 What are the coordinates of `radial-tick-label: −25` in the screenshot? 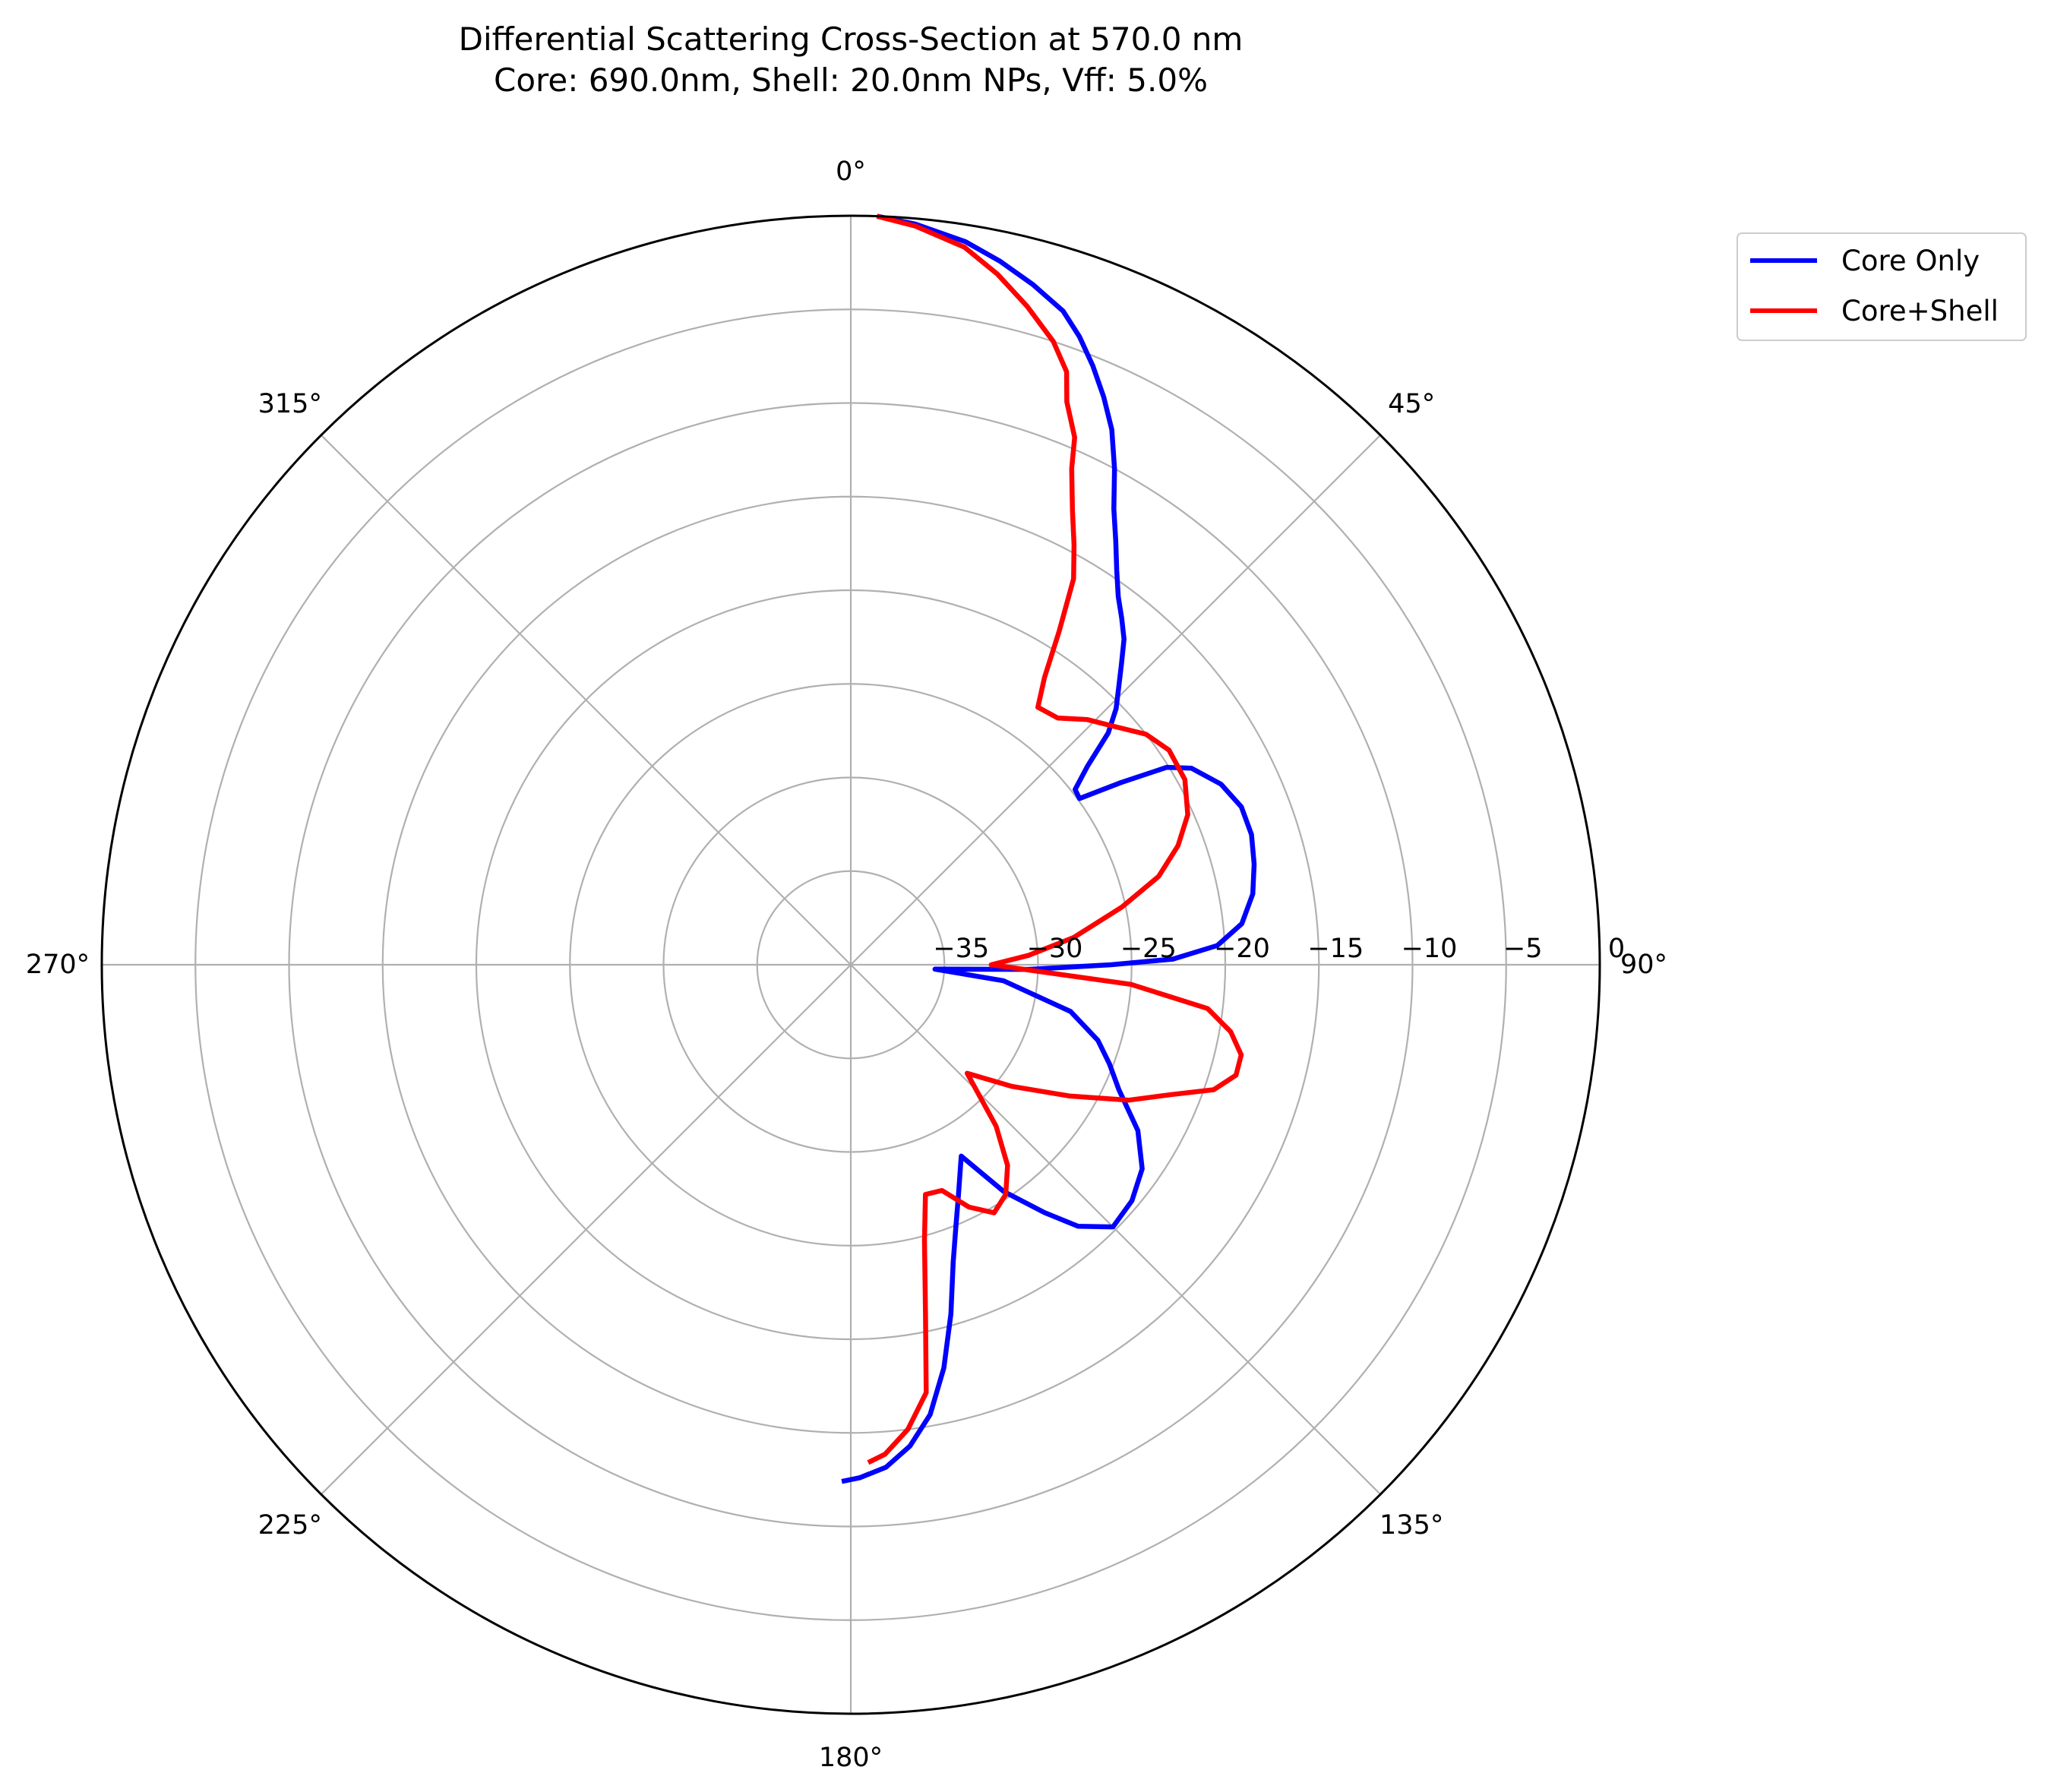 It's located at (1148, 949).